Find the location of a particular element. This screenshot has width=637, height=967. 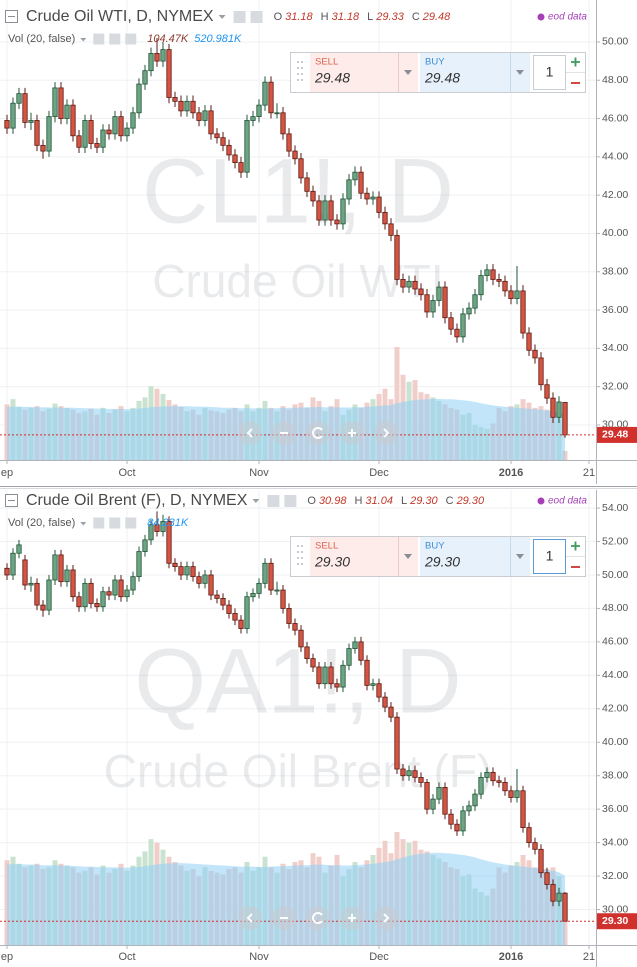

volume-value: 104.47K is located at coordinates (168, 39).